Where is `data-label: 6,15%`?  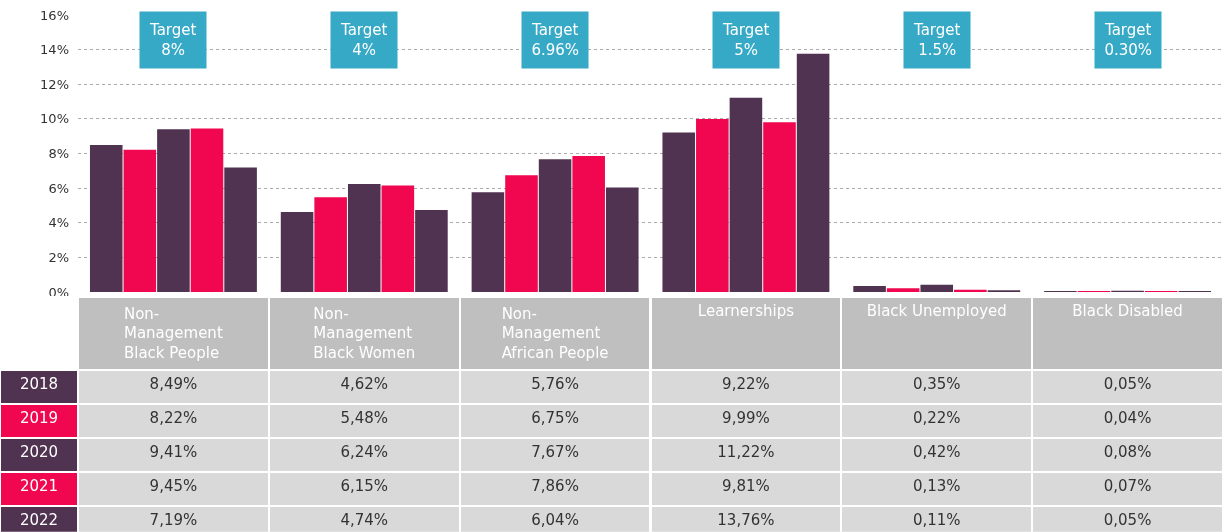
data-label: 6,15% is located at coordinates (364, 486).